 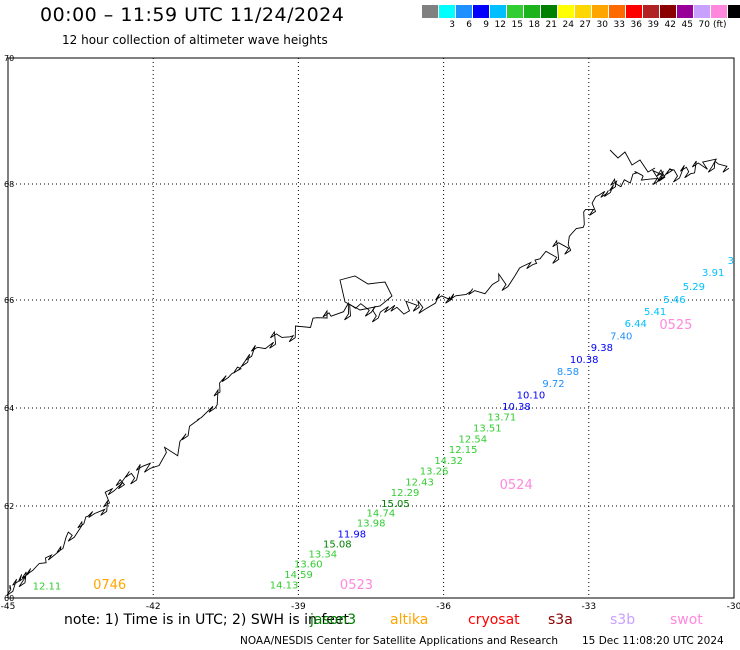 I want to click on x-tick-label: -33, so click(x=588, y=607).